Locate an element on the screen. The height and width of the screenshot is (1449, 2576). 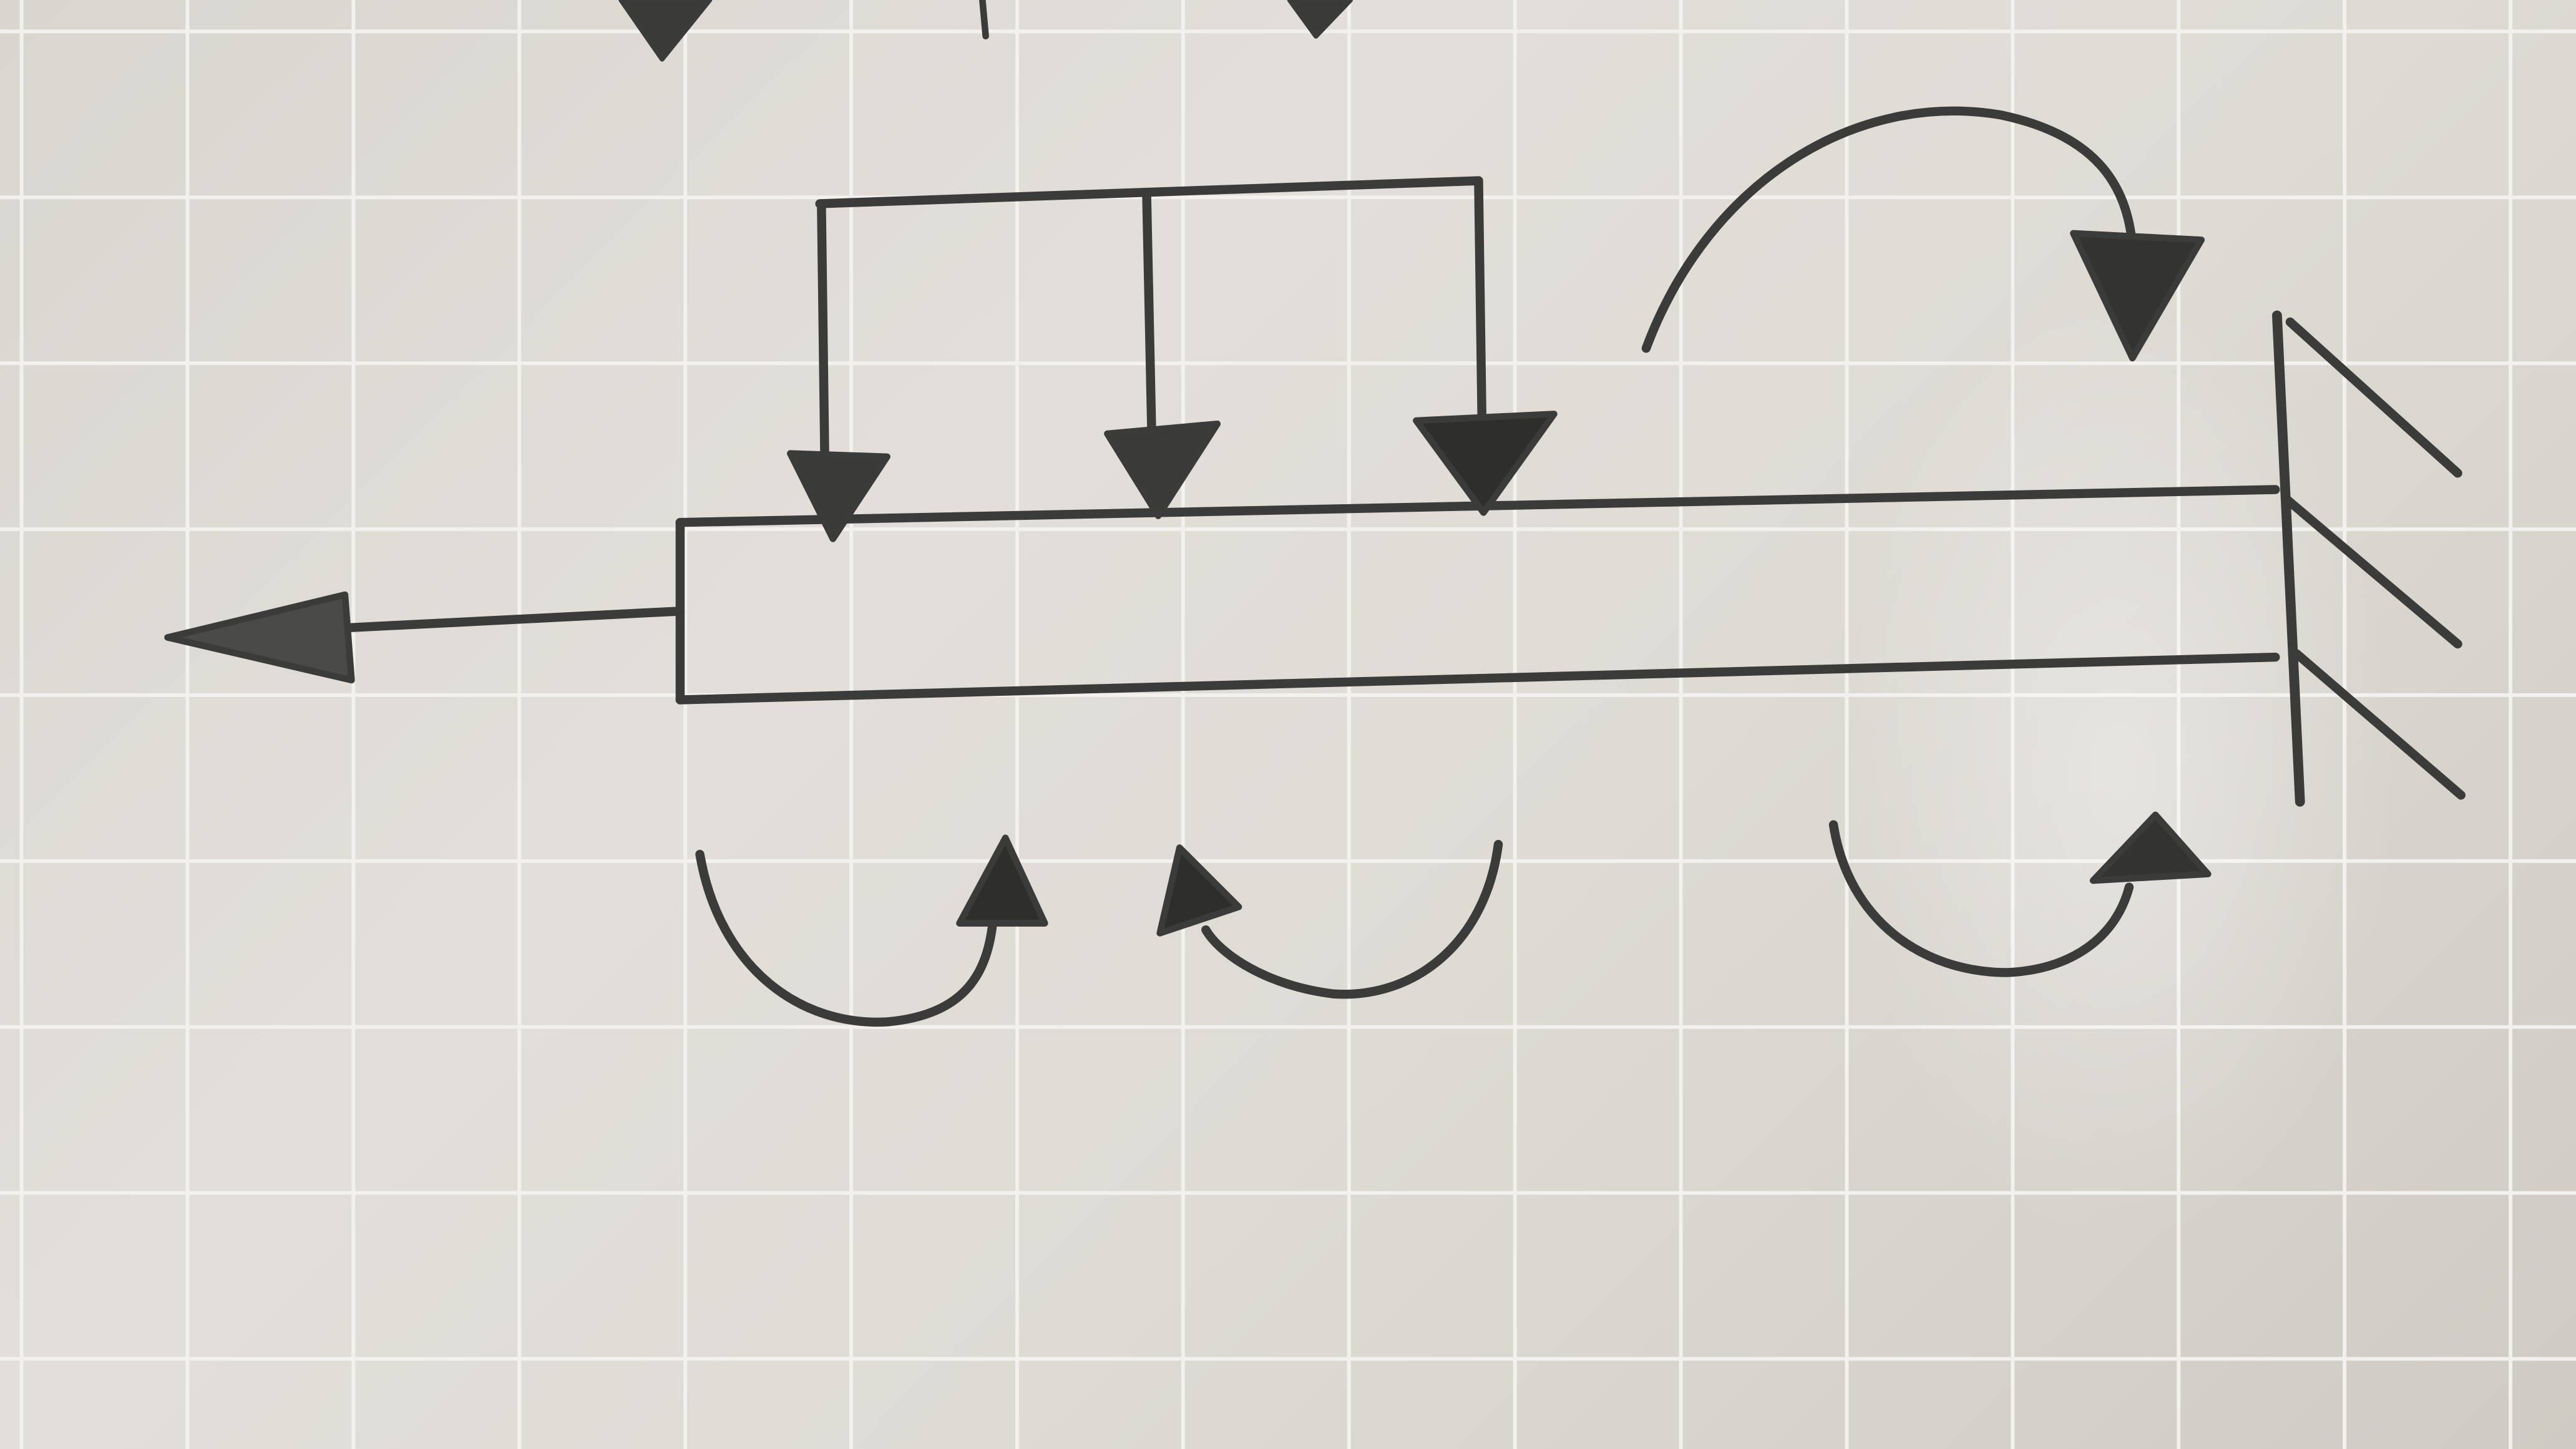
moment-arrow-top-right is located at coordinates (1923, 234).